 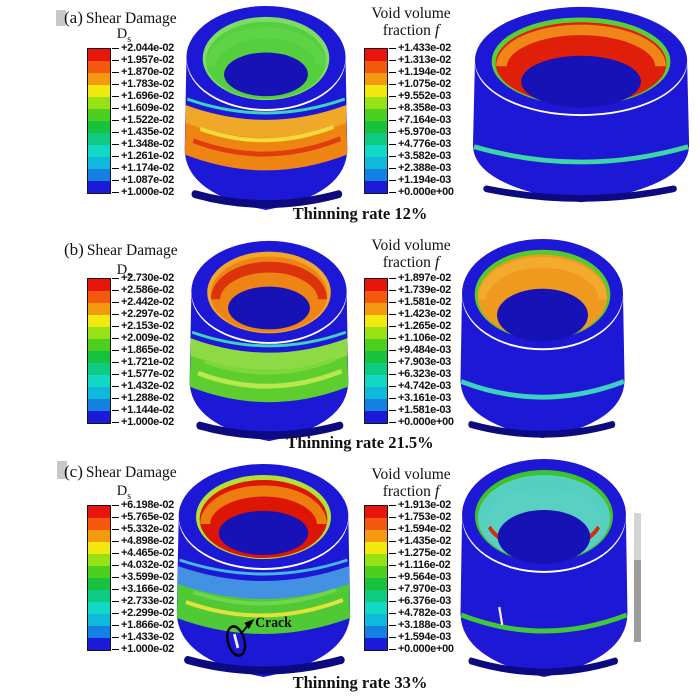 What do you see at coordinates (266, 108) in the screenshot?
I see `shear-damage-ring` at bounding box center [266, 108].